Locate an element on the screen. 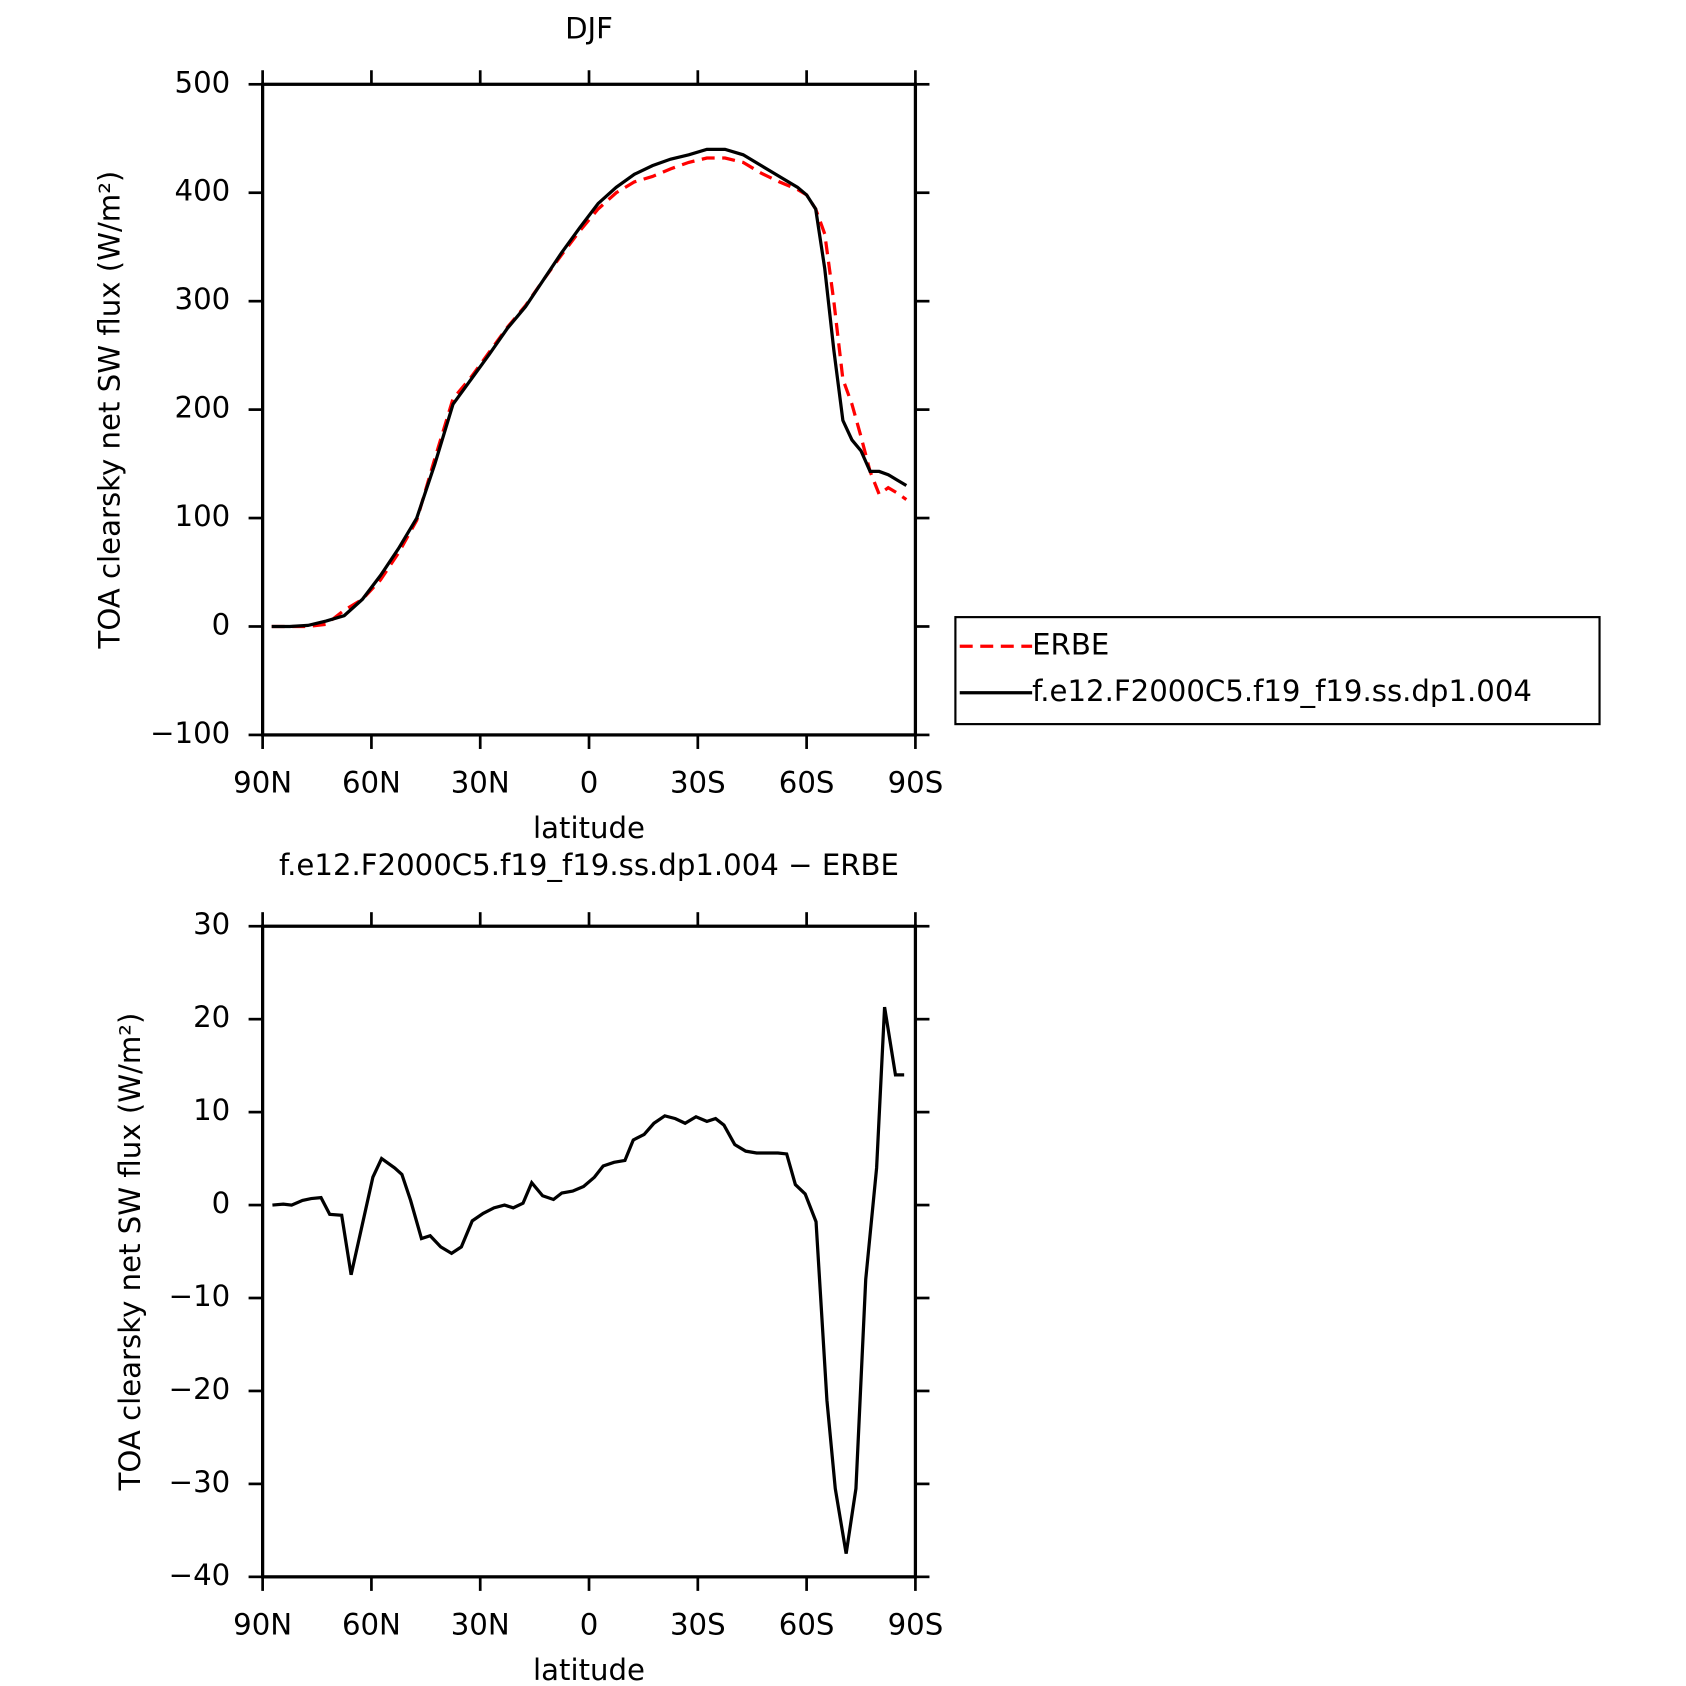 The width and height of the screenshot is (1686, 1686). y-tick-label: 300 is located at coordinates (203, 299).